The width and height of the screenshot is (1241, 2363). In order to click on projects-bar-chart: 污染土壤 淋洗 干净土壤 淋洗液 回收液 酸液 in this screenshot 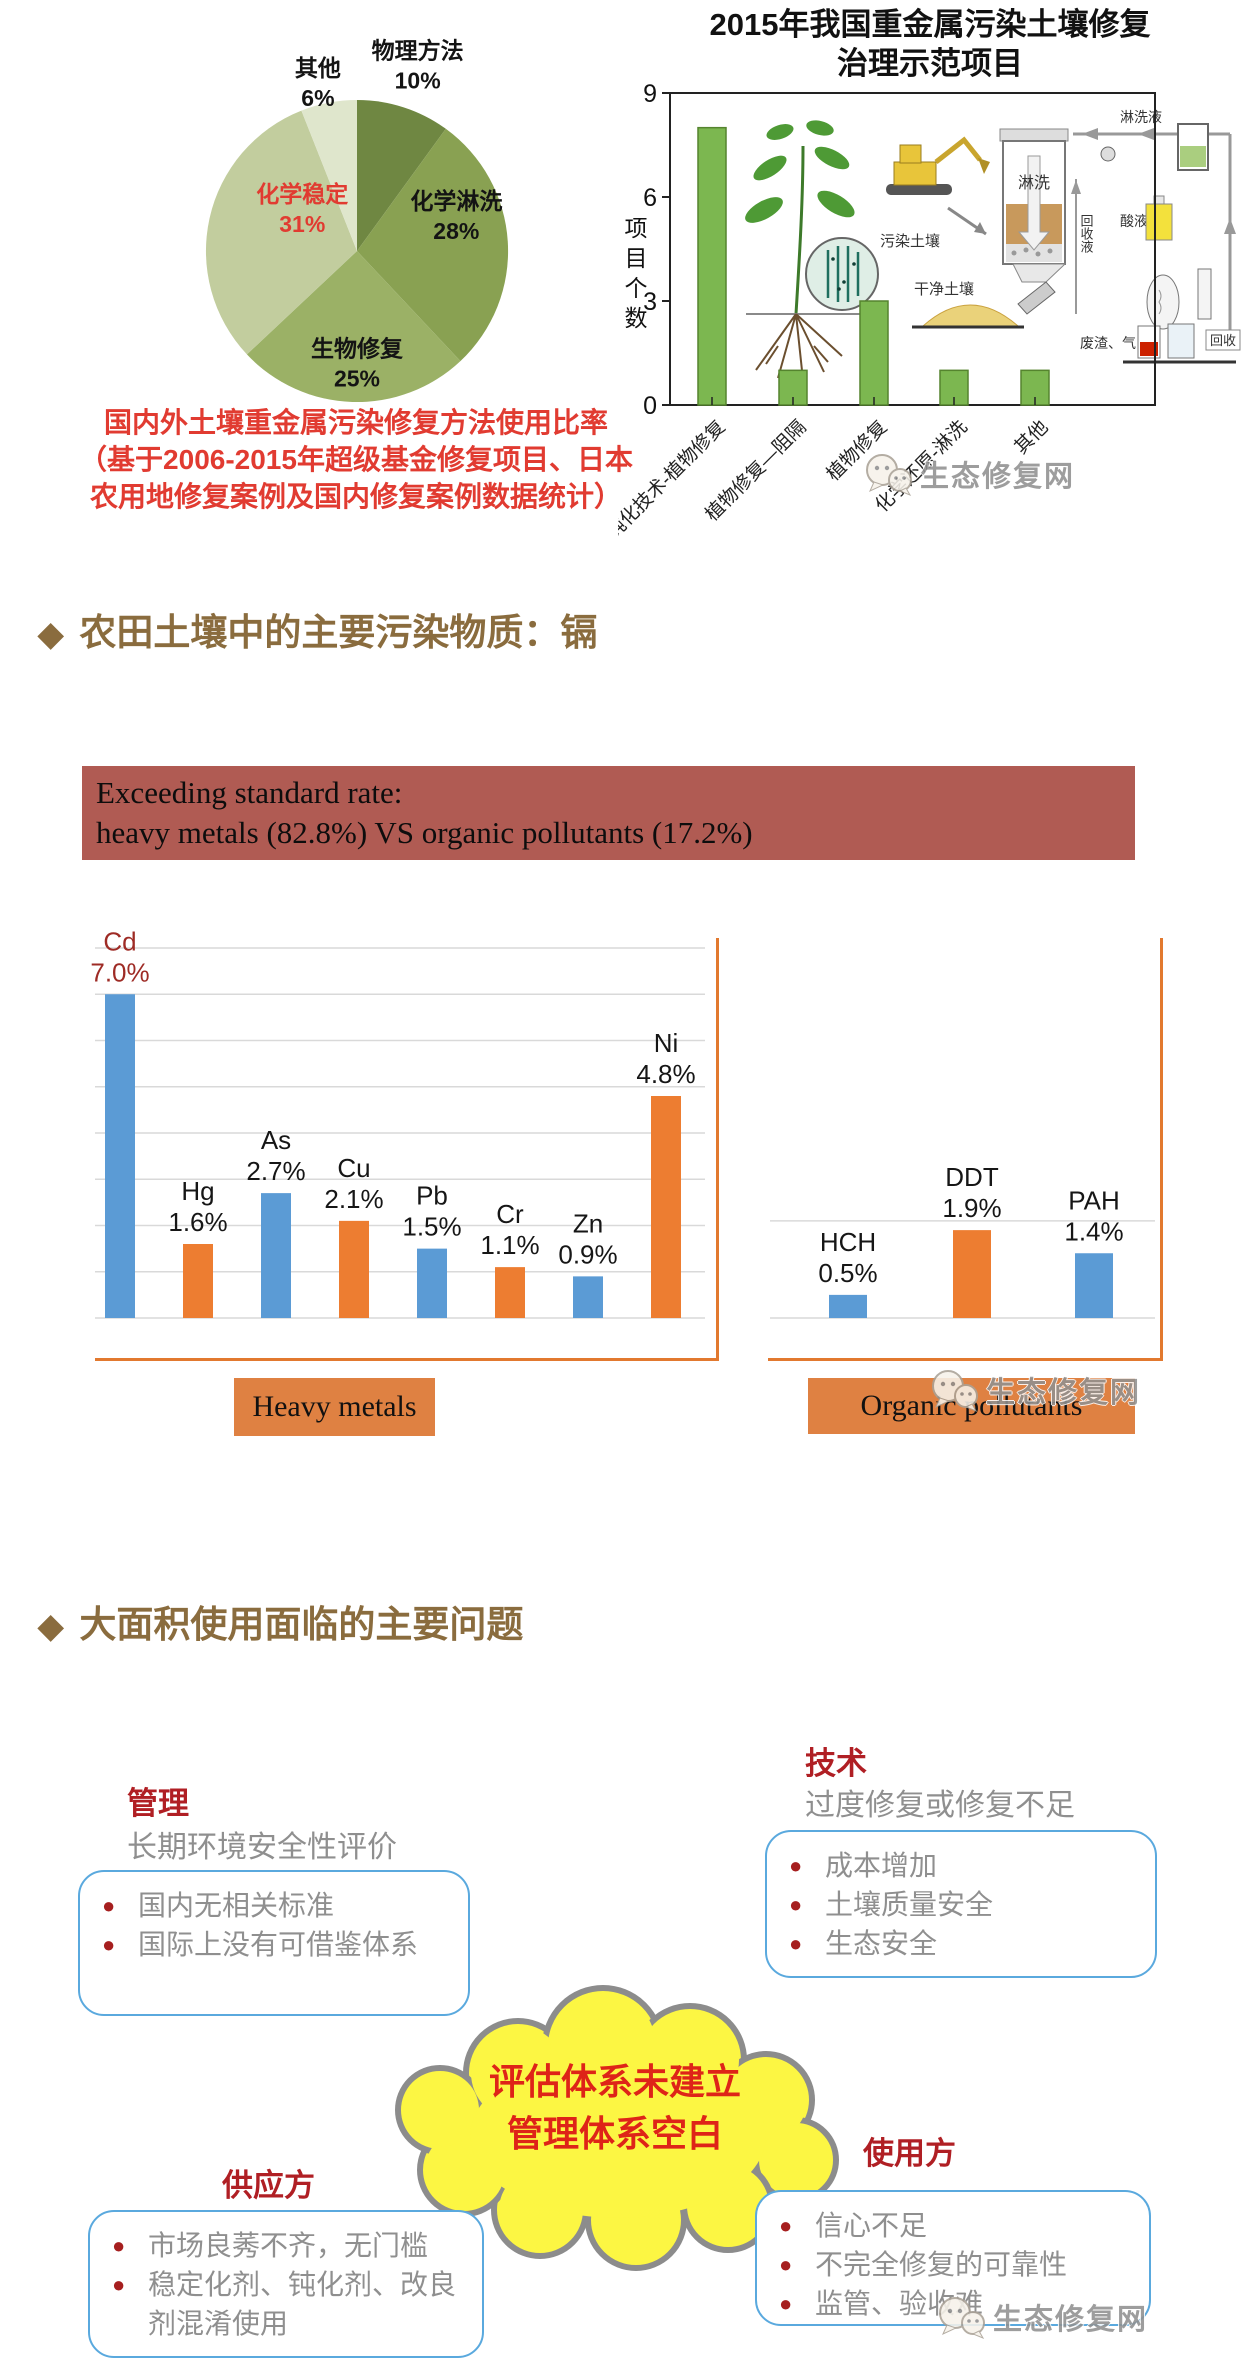, I will do `click(929, 314)`.